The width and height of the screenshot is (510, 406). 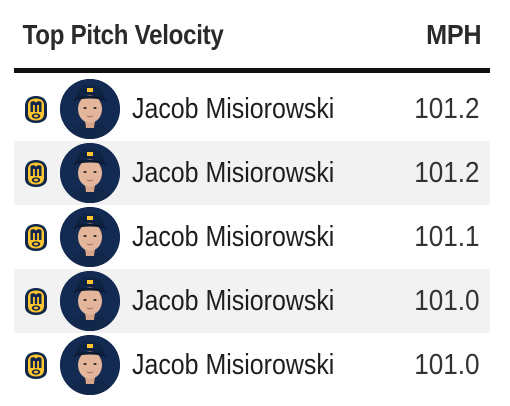 What do you see at coordinates (252, 70) in the screenshot?
I see `header-divider` at bounding box center [252, 70].